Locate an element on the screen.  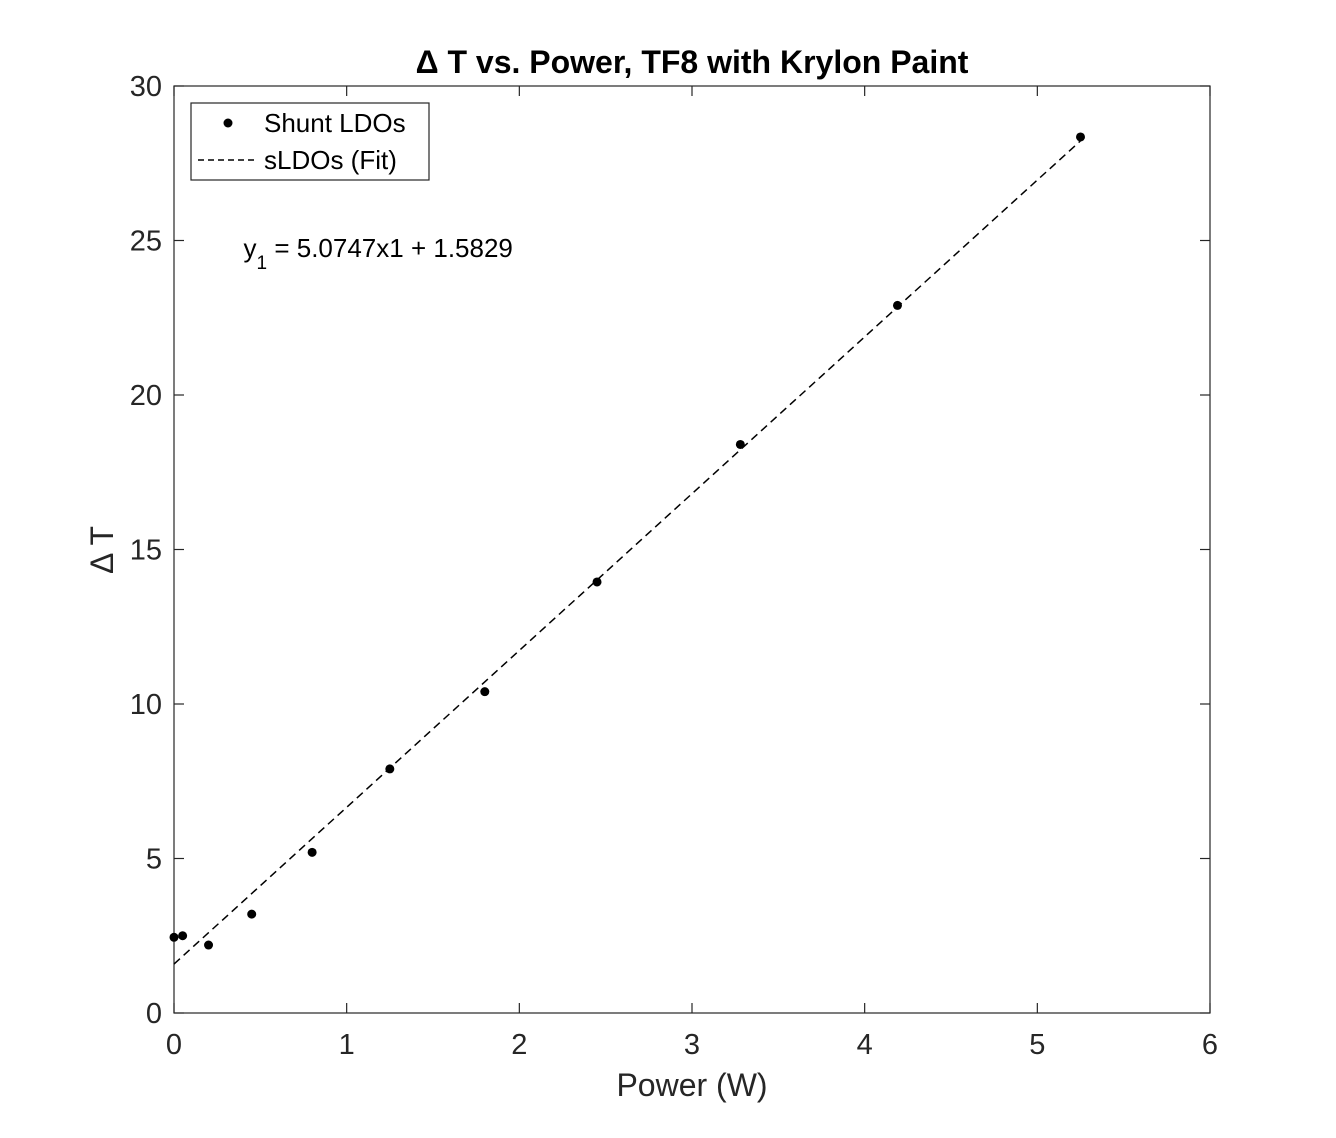
legend: Shunt LDOs sLDOs (Fit) is located at coordinates (310, 141).